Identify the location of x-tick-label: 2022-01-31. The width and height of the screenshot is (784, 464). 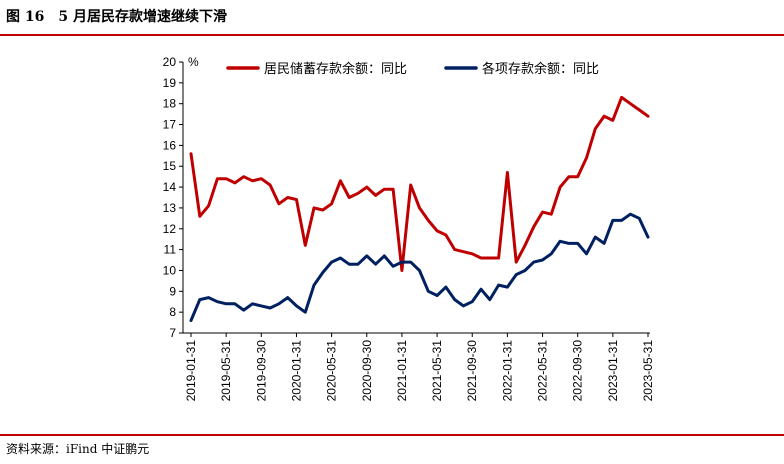
(507, 371).